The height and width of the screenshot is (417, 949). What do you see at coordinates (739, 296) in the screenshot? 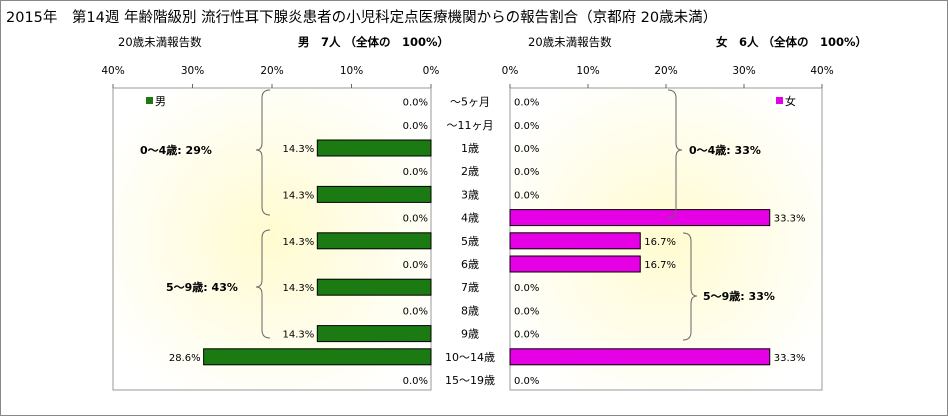
I see `female-bracket-label-5-9: 5～9歳: 33%` at bounding box center [739, 296].